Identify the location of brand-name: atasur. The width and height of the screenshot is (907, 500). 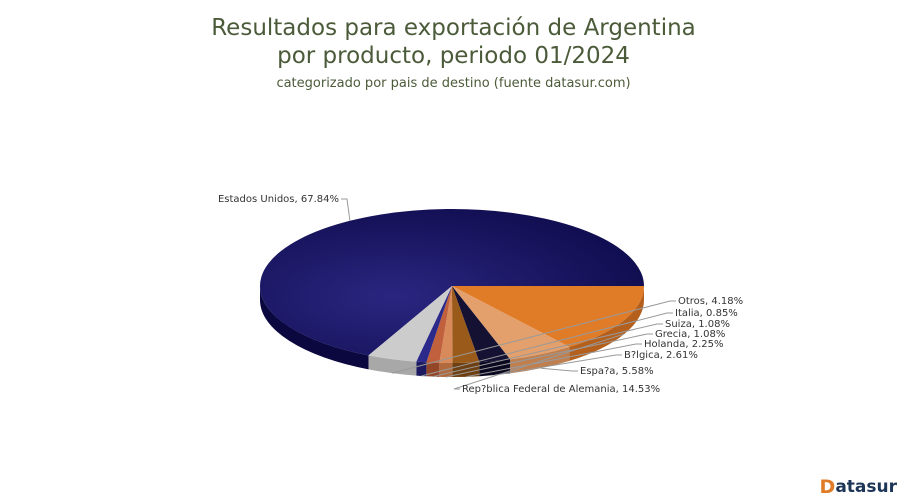
(866, 487).